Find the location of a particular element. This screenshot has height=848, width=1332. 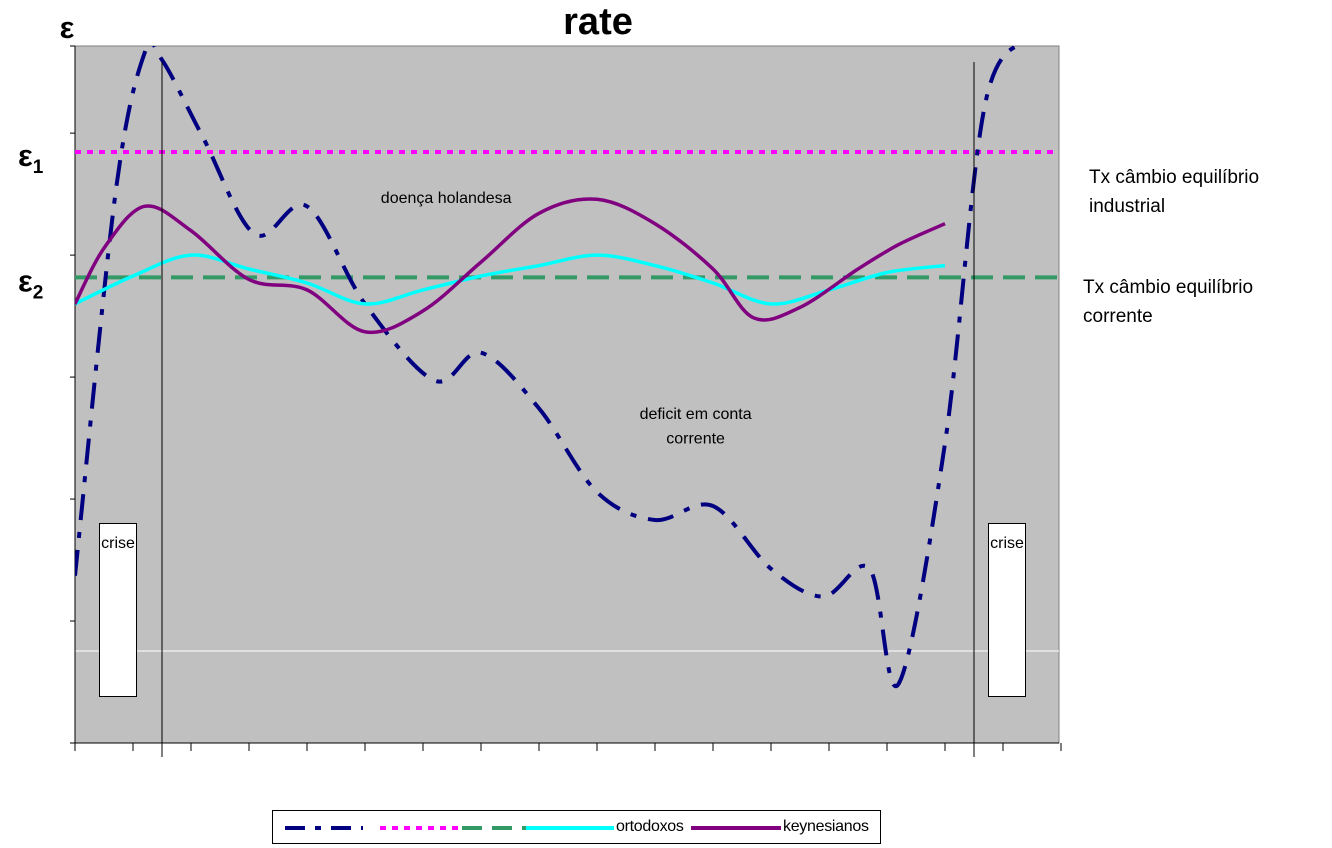

annotation-1: deficit em conta is located at coordinates (696, 414).